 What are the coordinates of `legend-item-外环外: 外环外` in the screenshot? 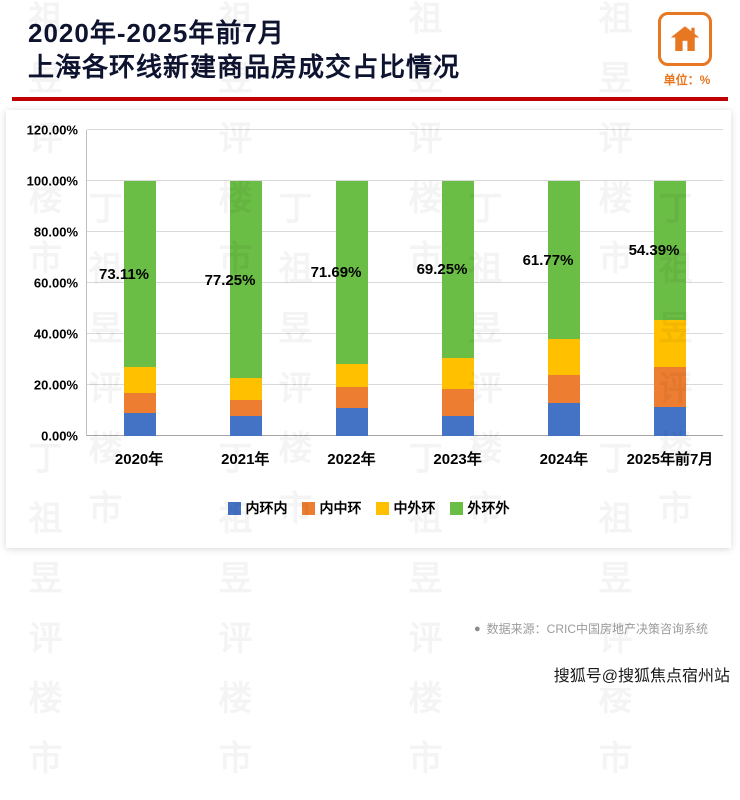 It's located at (479, 508).